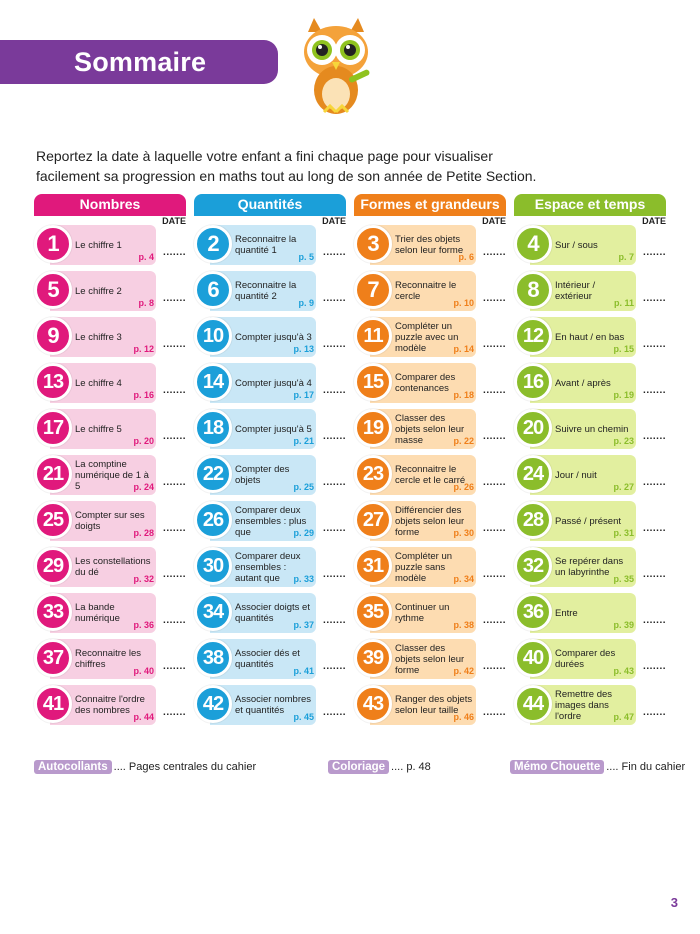 The image size is (700, 934). Describe the element at coordinates (53, 520) in the screenshot. I see `number-badge: 25` at that location.